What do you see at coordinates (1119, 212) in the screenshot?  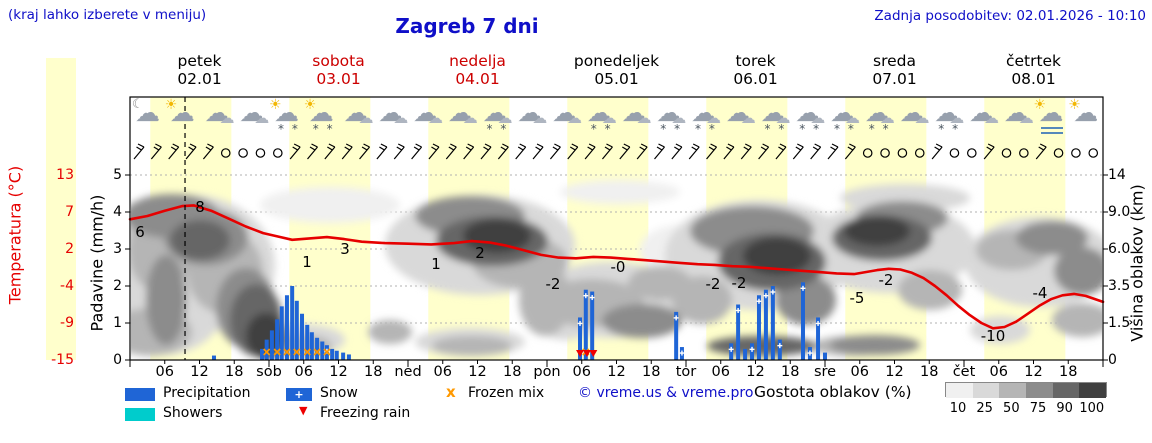 I see `height-tick-label: 9.0` at bounding box center [1119, 212].